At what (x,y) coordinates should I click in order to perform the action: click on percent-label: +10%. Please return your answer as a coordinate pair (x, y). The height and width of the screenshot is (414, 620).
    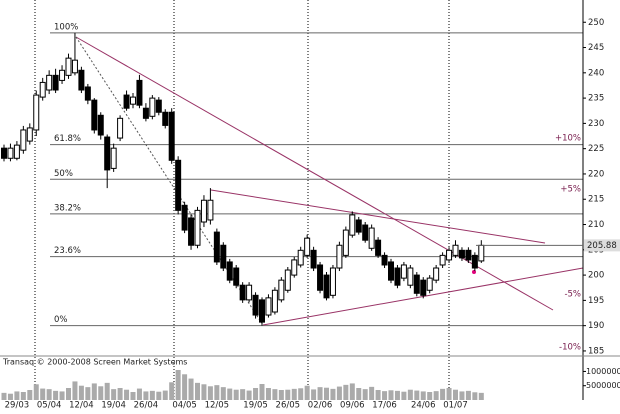
    Looking at the image, I should click on (568, 139).